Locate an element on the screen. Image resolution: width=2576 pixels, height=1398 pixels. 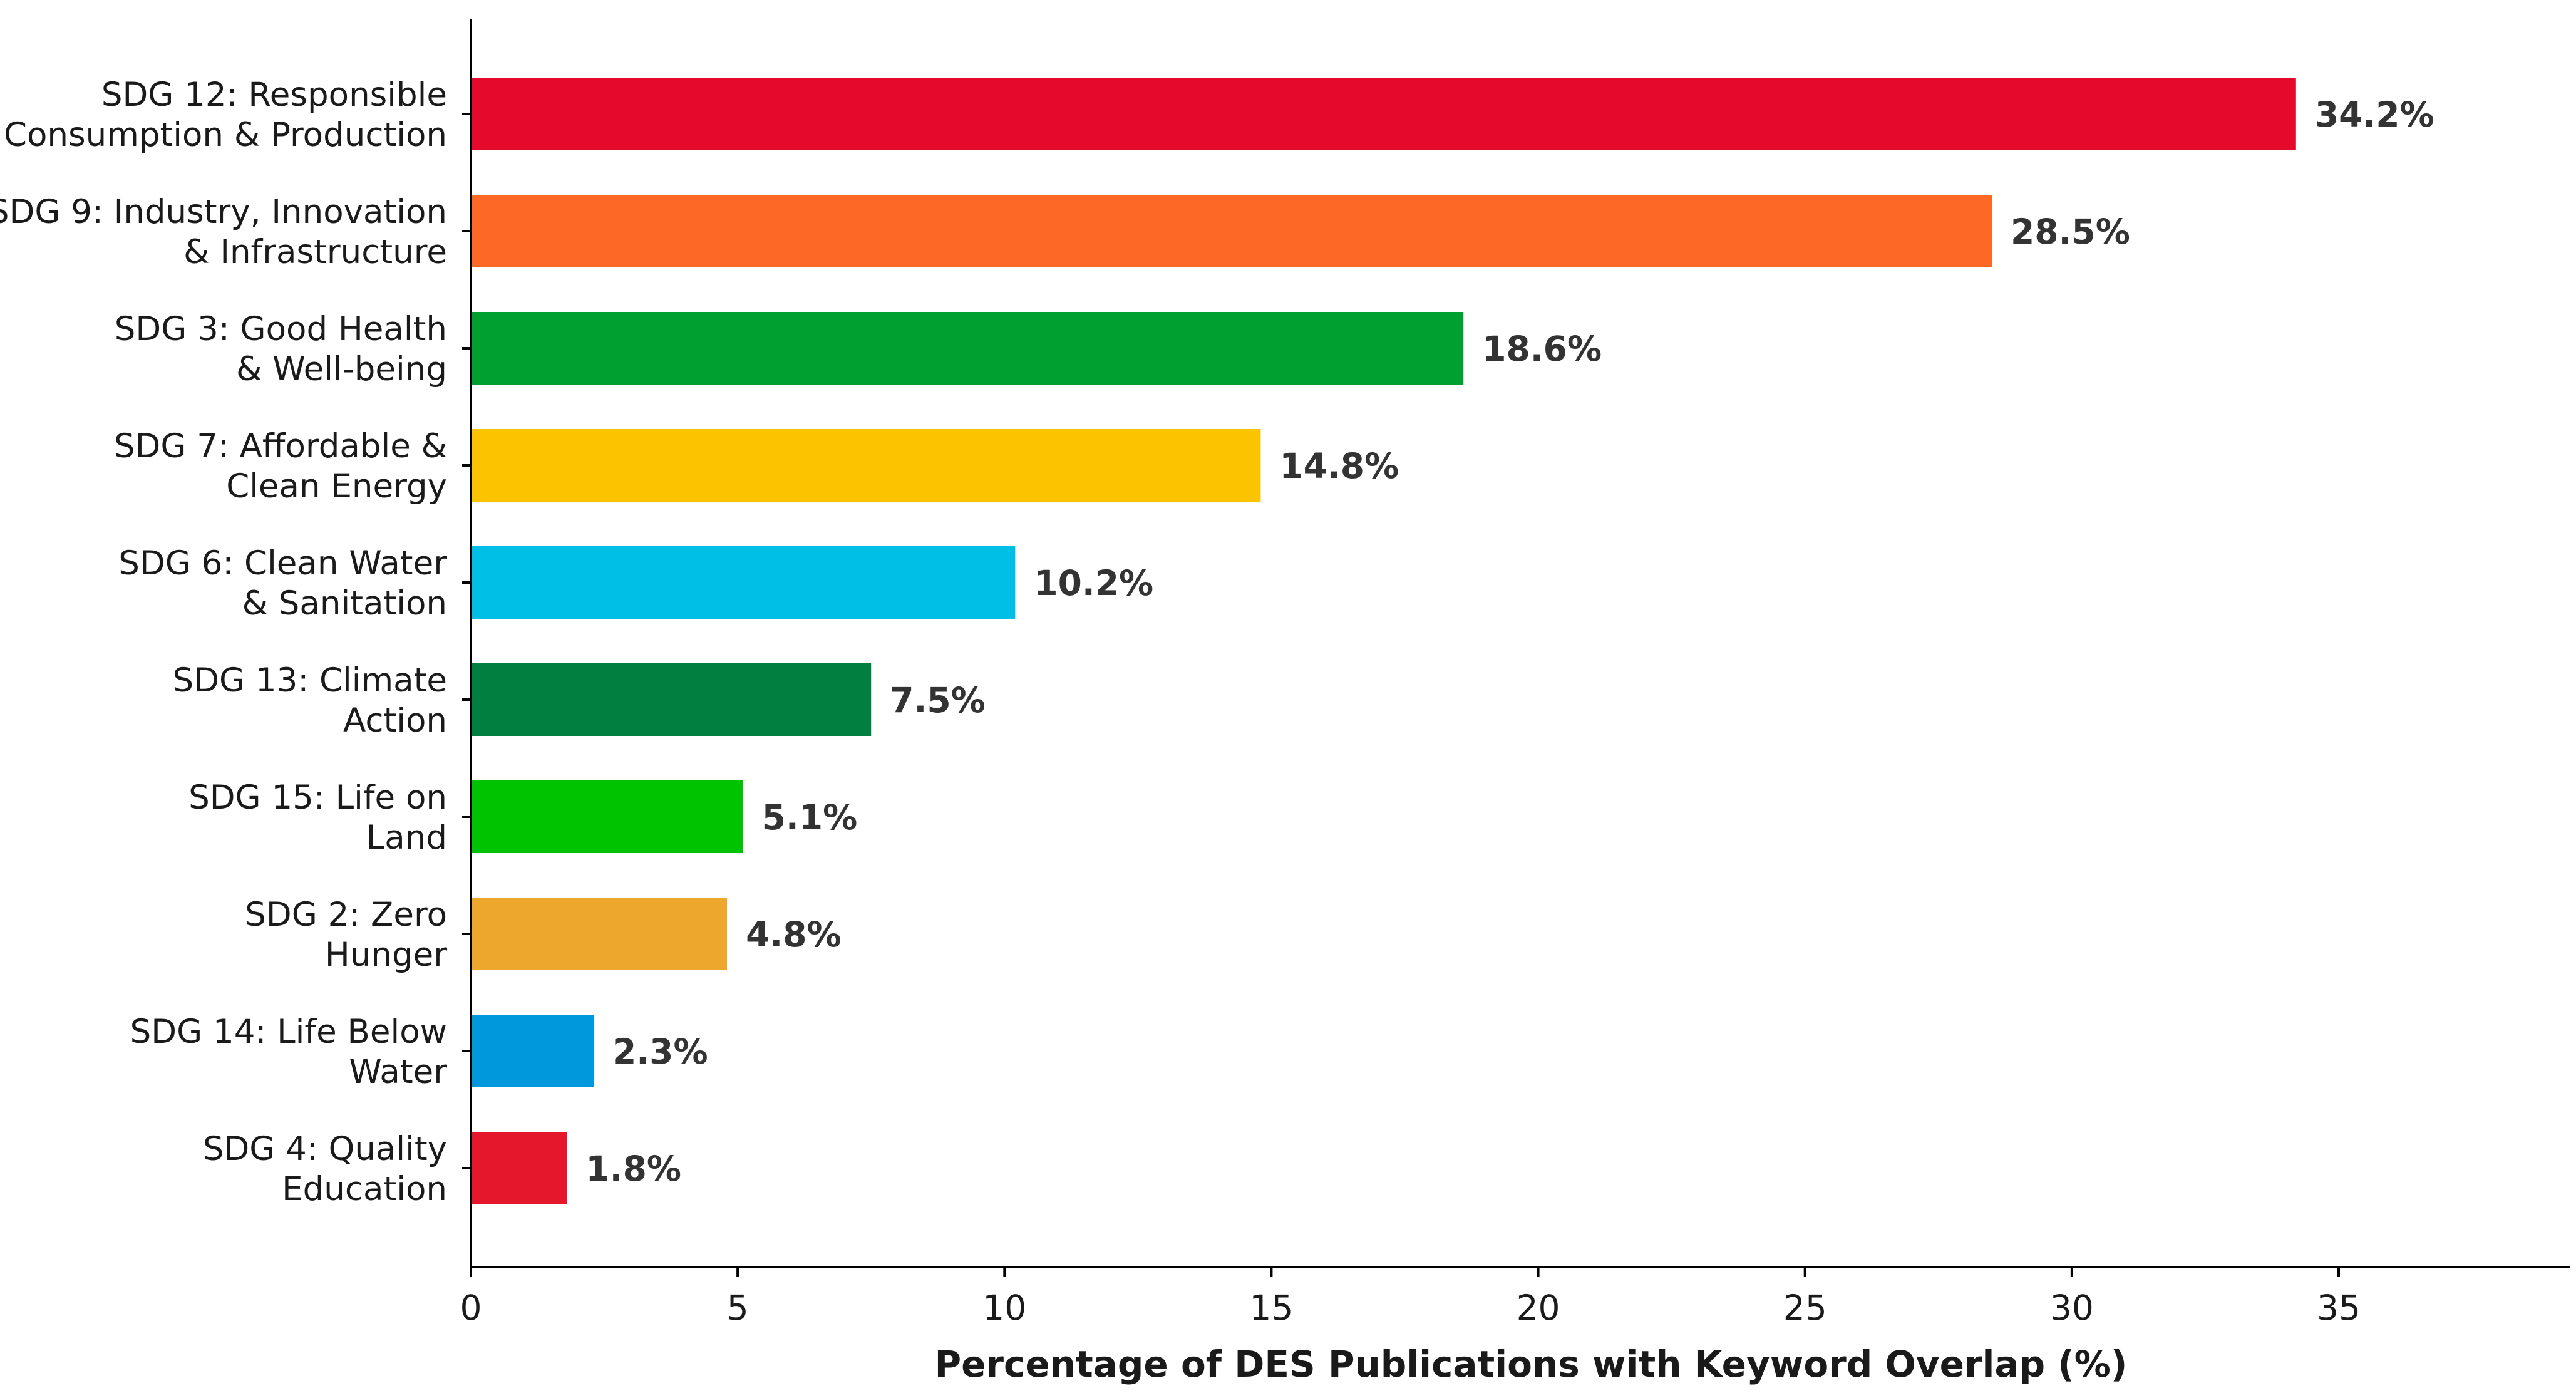
value-label: 2.3% is located at coordinates (660, 1052).